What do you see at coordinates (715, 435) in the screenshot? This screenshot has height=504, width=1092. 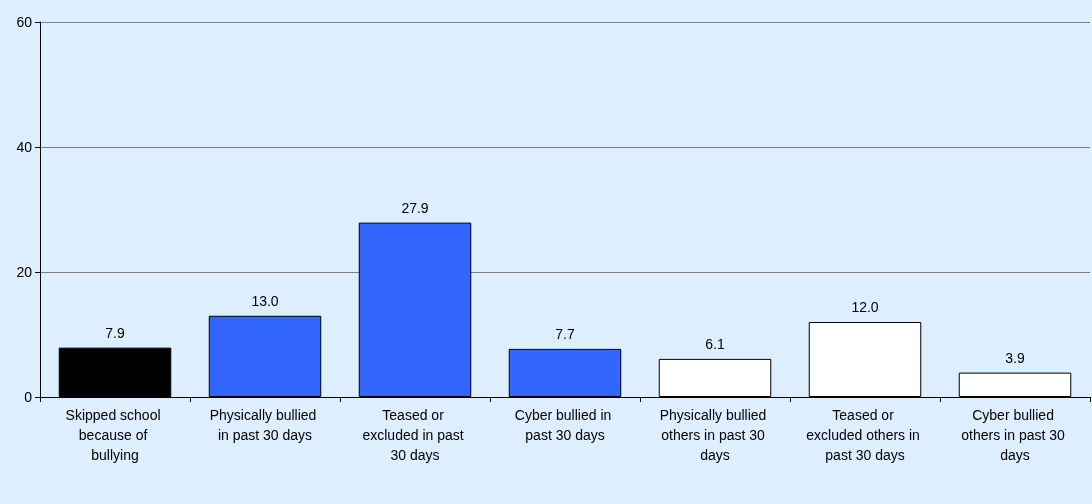 I see `x-tick-label: Physically bullied others in past 30 days` at bounding box center [715, 435].